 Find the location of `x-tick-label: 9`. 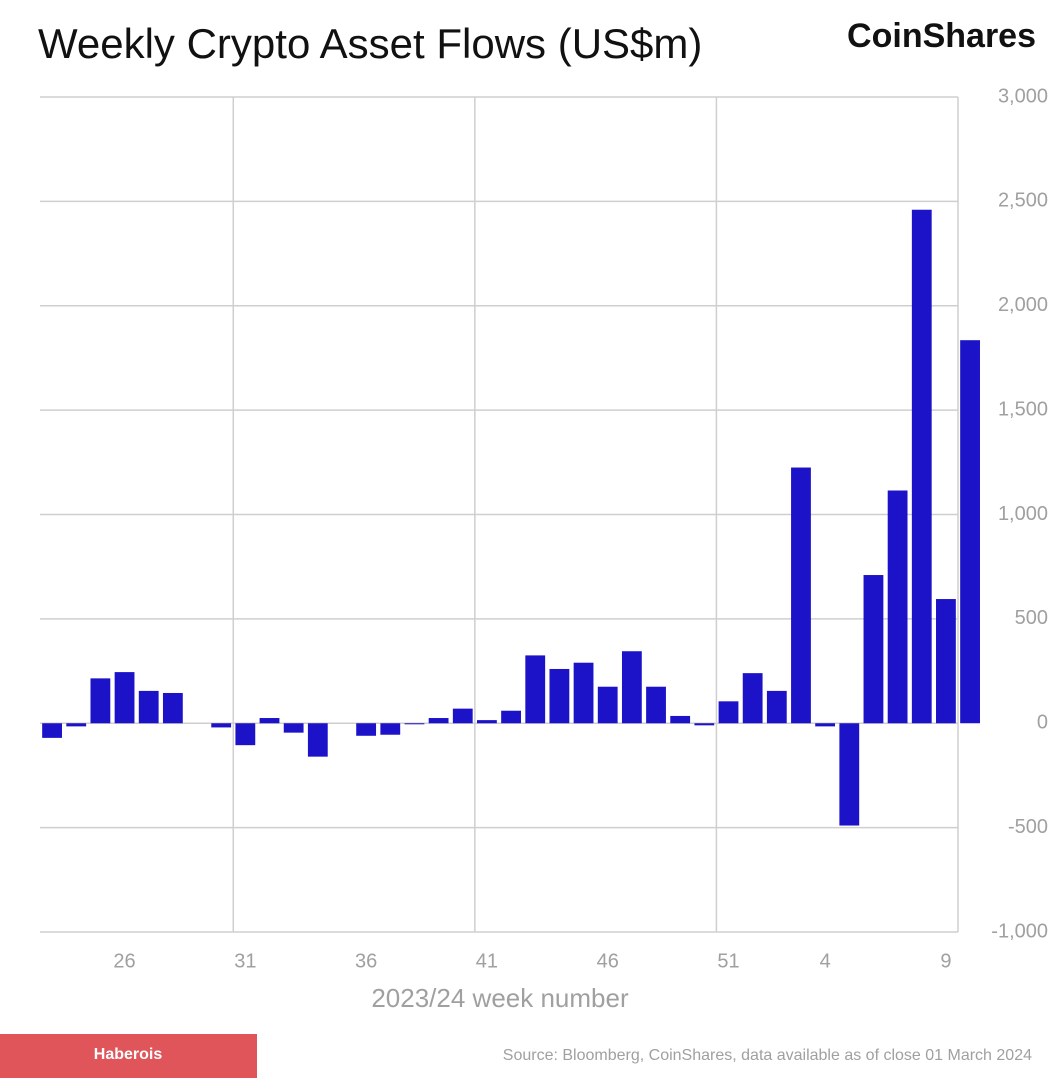

x-tick-label: 9 is located at coordinates (945, 961).